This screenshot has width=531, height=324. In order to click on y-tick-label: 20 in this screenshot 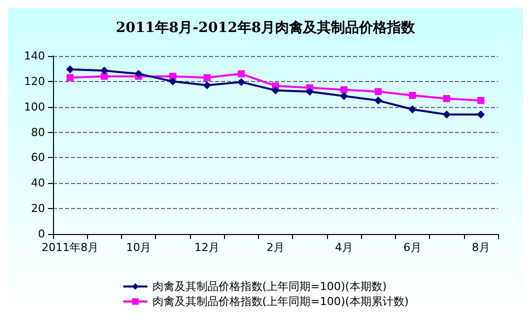, I will do `click(38, 209)`.